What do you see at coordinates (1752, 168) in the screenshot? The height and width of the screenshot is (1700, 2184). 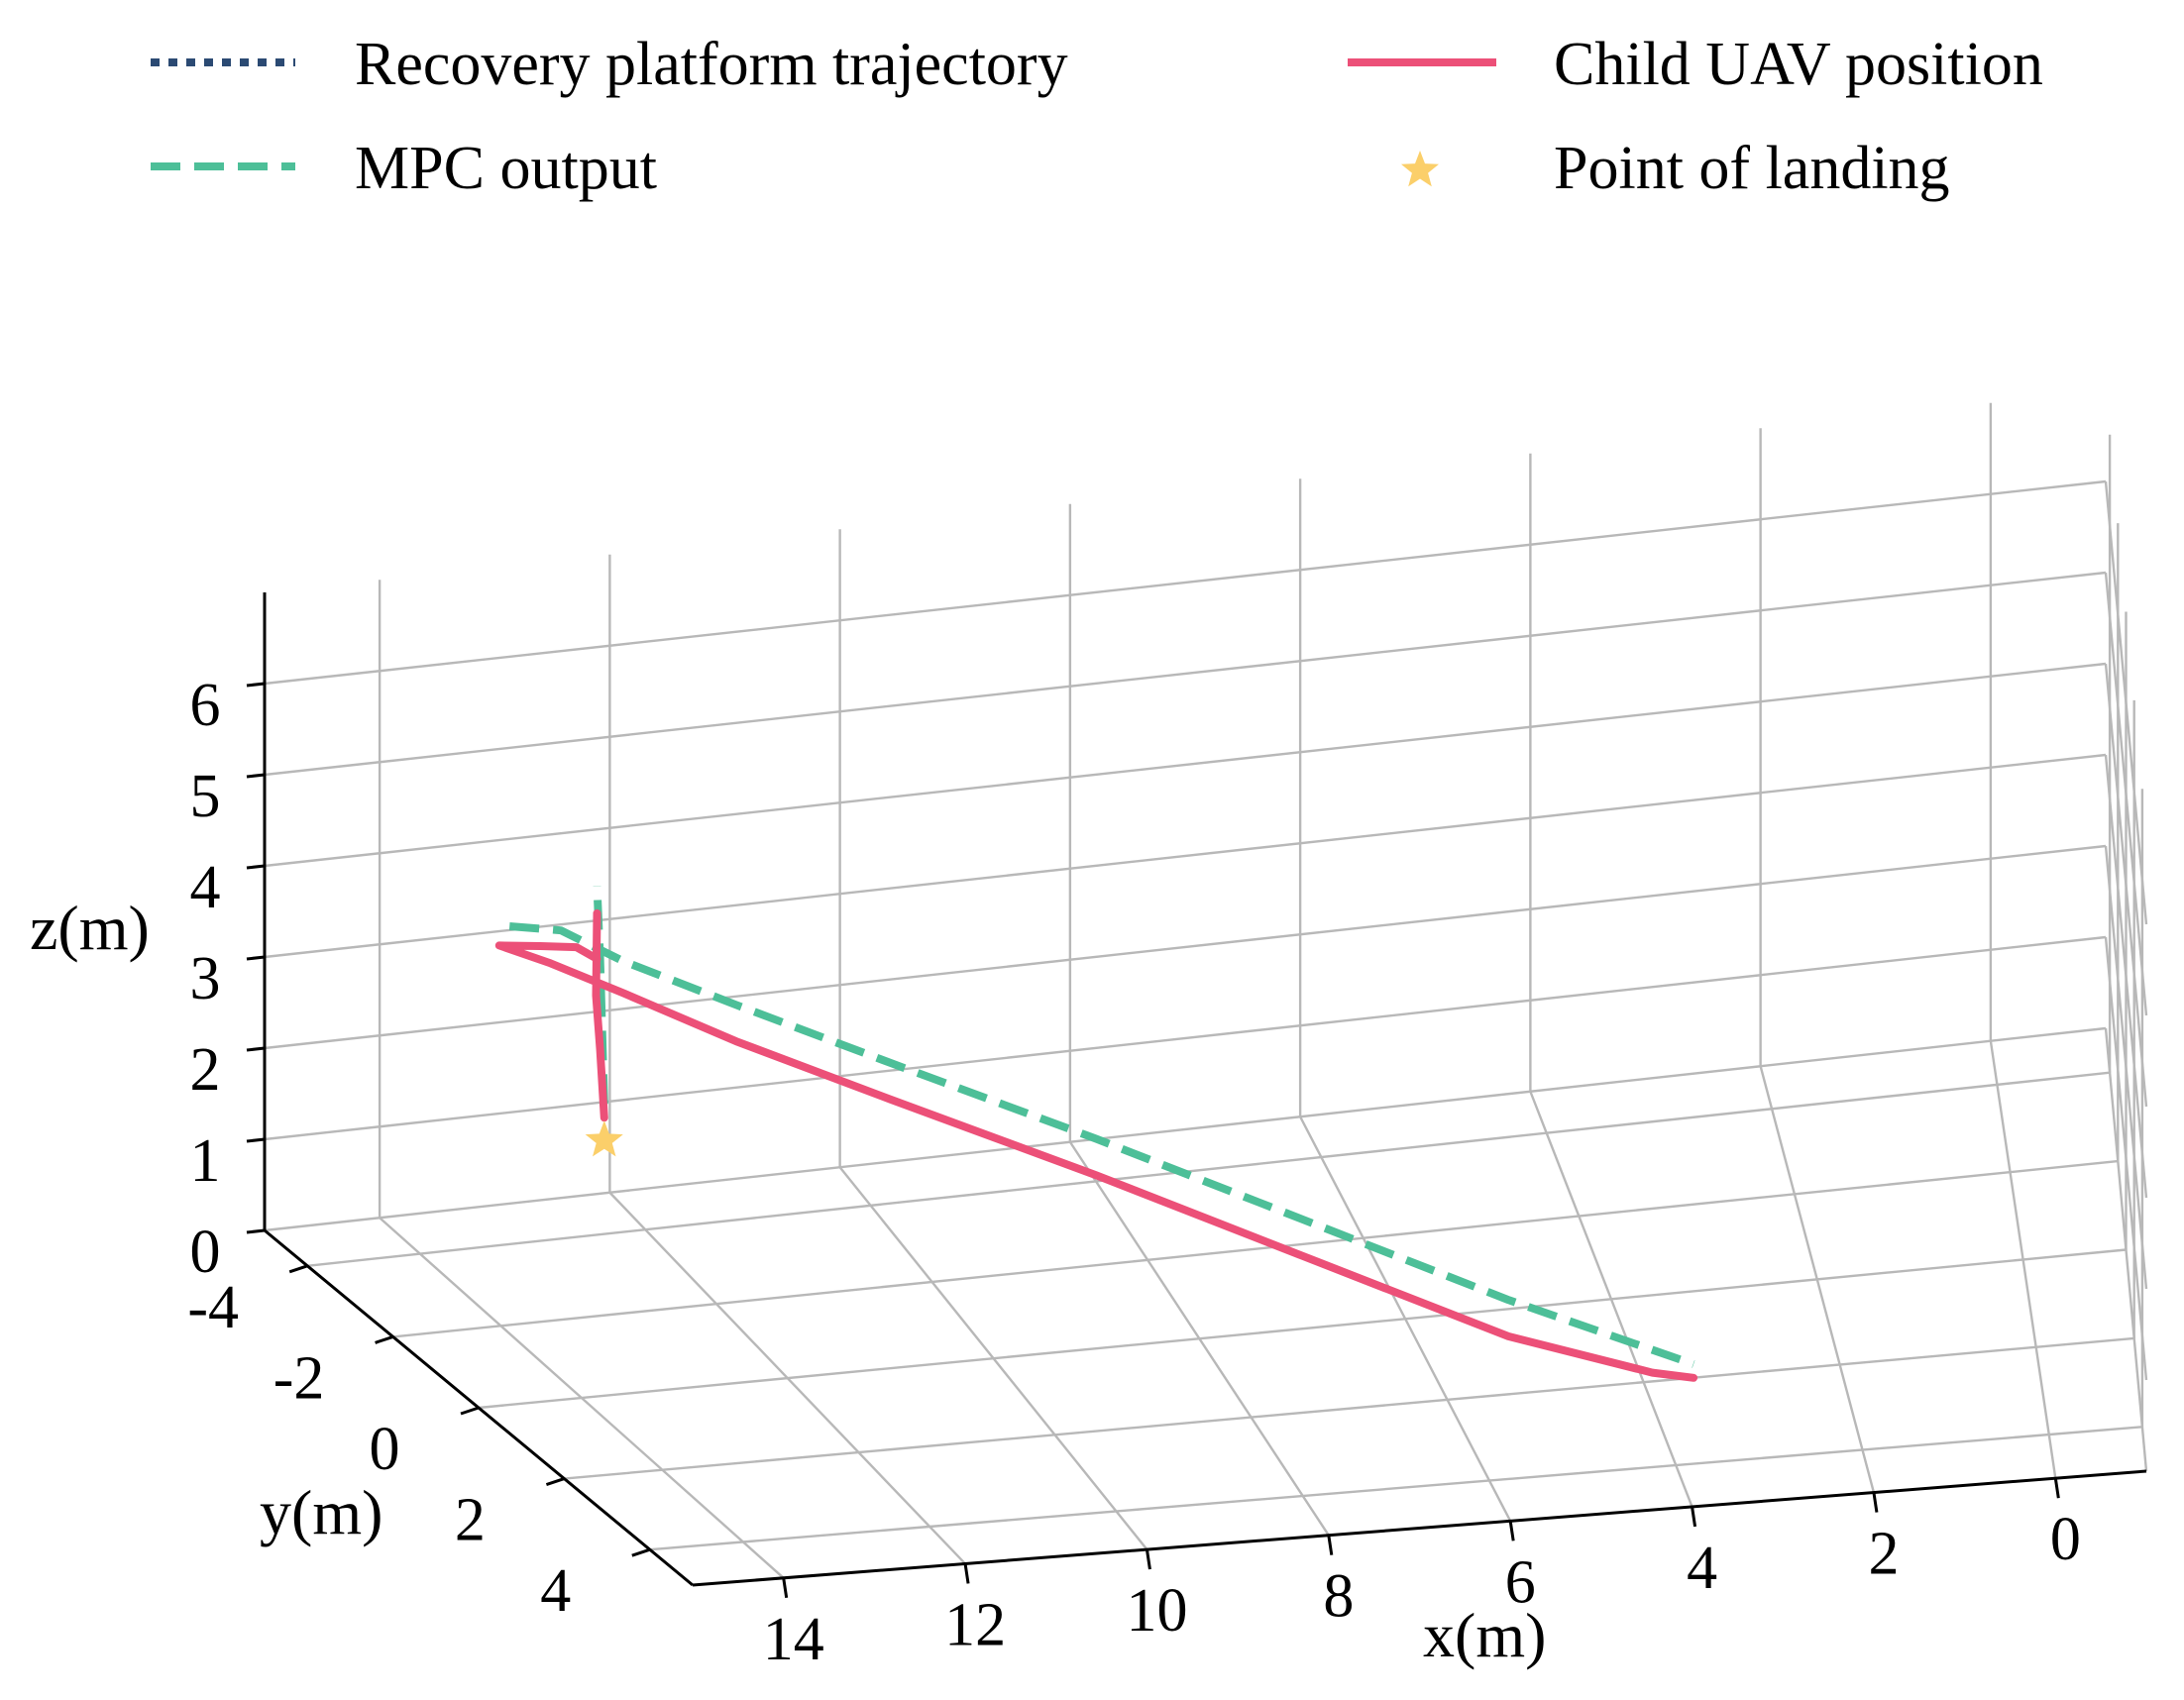 I see `legend-label-landing: Point of landing` at bounding box center [1752, 168].